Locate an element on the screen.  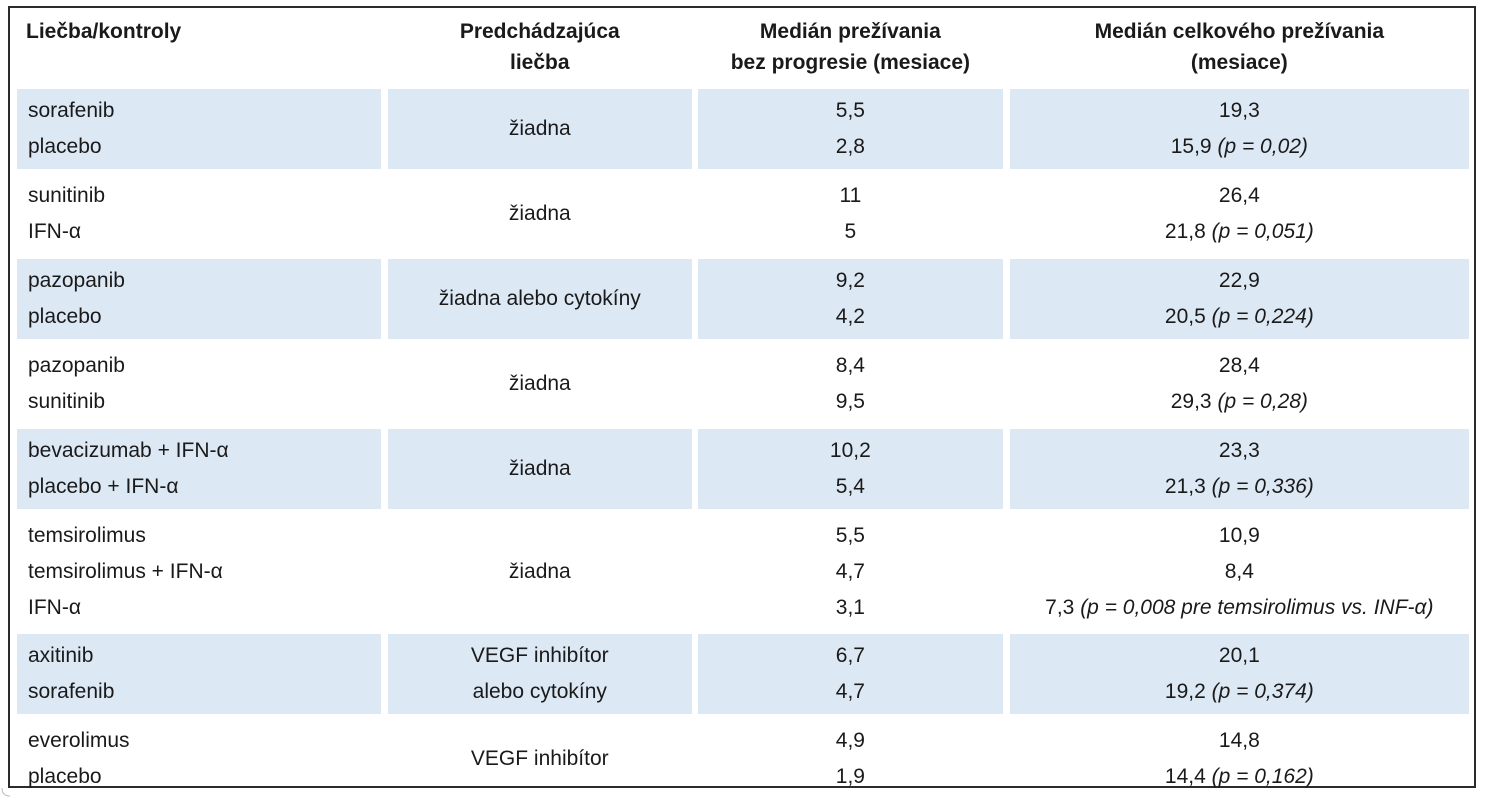
os-value: 19,3 is located at coordinates (1239, 110).